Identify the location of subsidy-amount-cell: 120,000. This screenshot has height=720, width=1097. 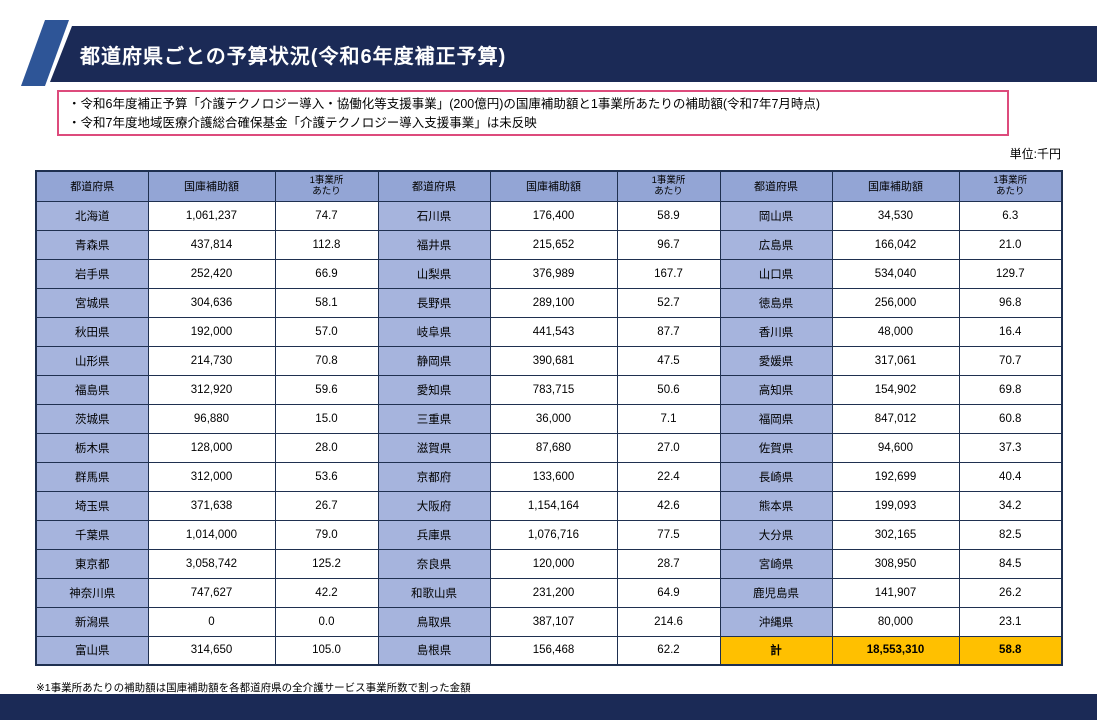
(553, 563).